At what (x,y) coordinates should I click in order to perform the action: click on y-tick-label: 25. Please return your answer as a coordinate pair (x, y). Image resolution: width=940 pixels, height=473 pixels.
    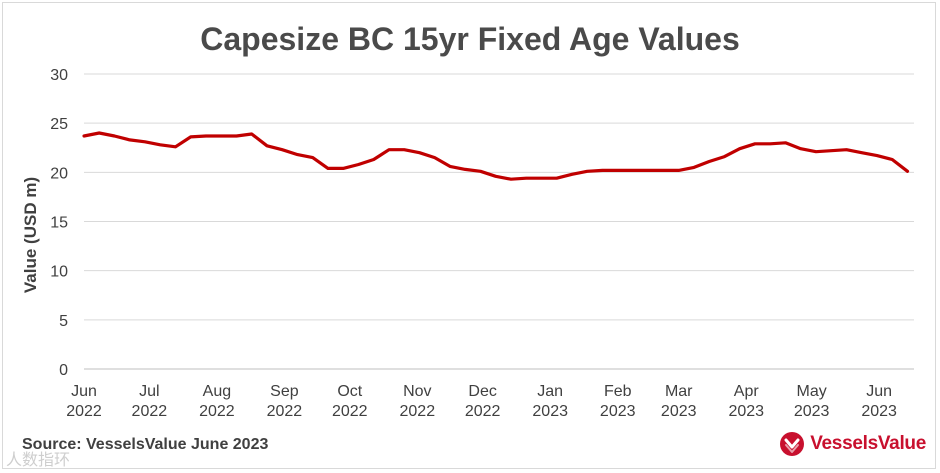
    Looking at the image, I should click on (59, 124).